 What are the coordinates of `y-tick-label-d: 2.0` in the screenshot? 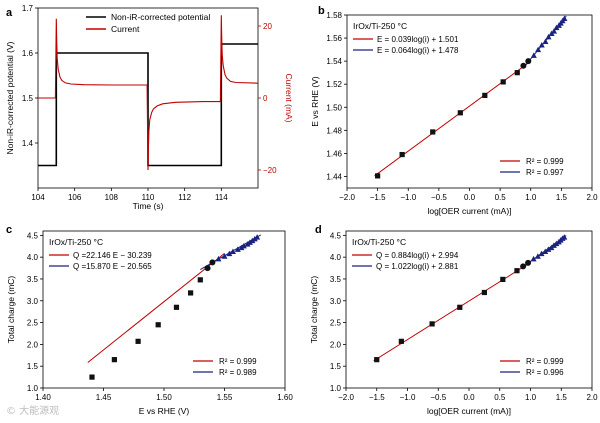 It's located at (336, 344).